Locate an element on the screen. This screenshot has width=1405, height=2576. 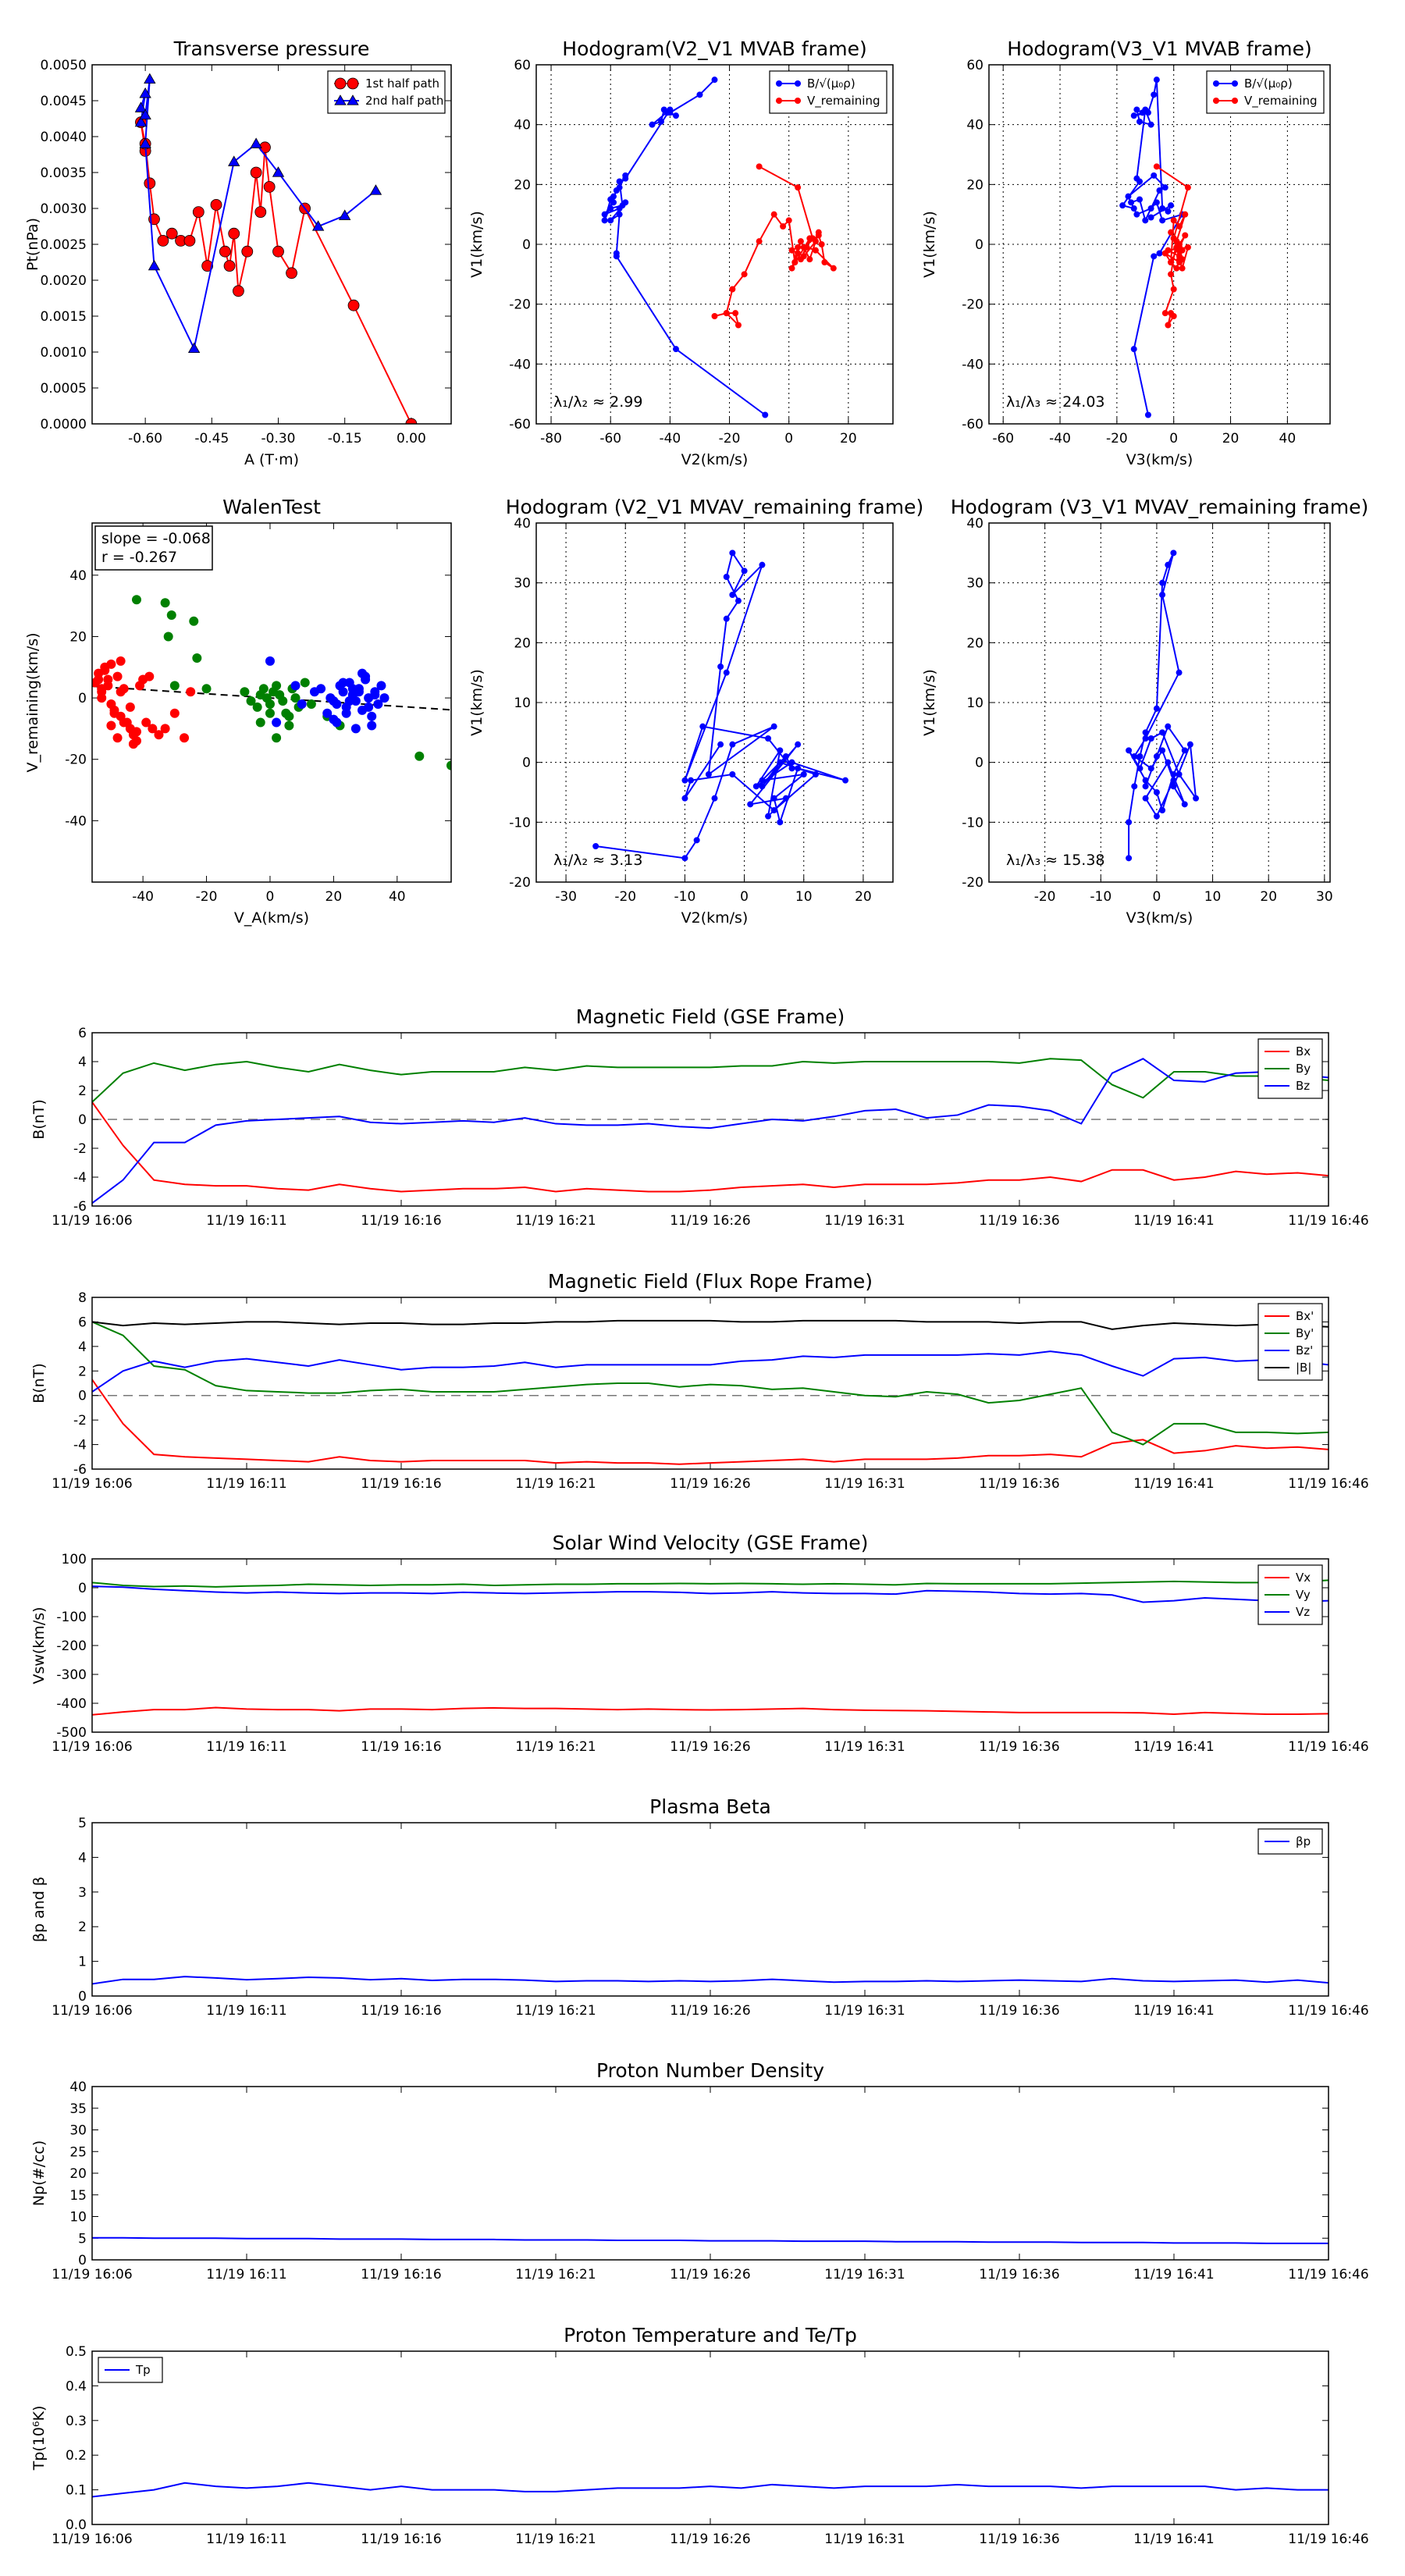
y-axis-label: V_remaining(km/s) is located at coordinates (32, 702).